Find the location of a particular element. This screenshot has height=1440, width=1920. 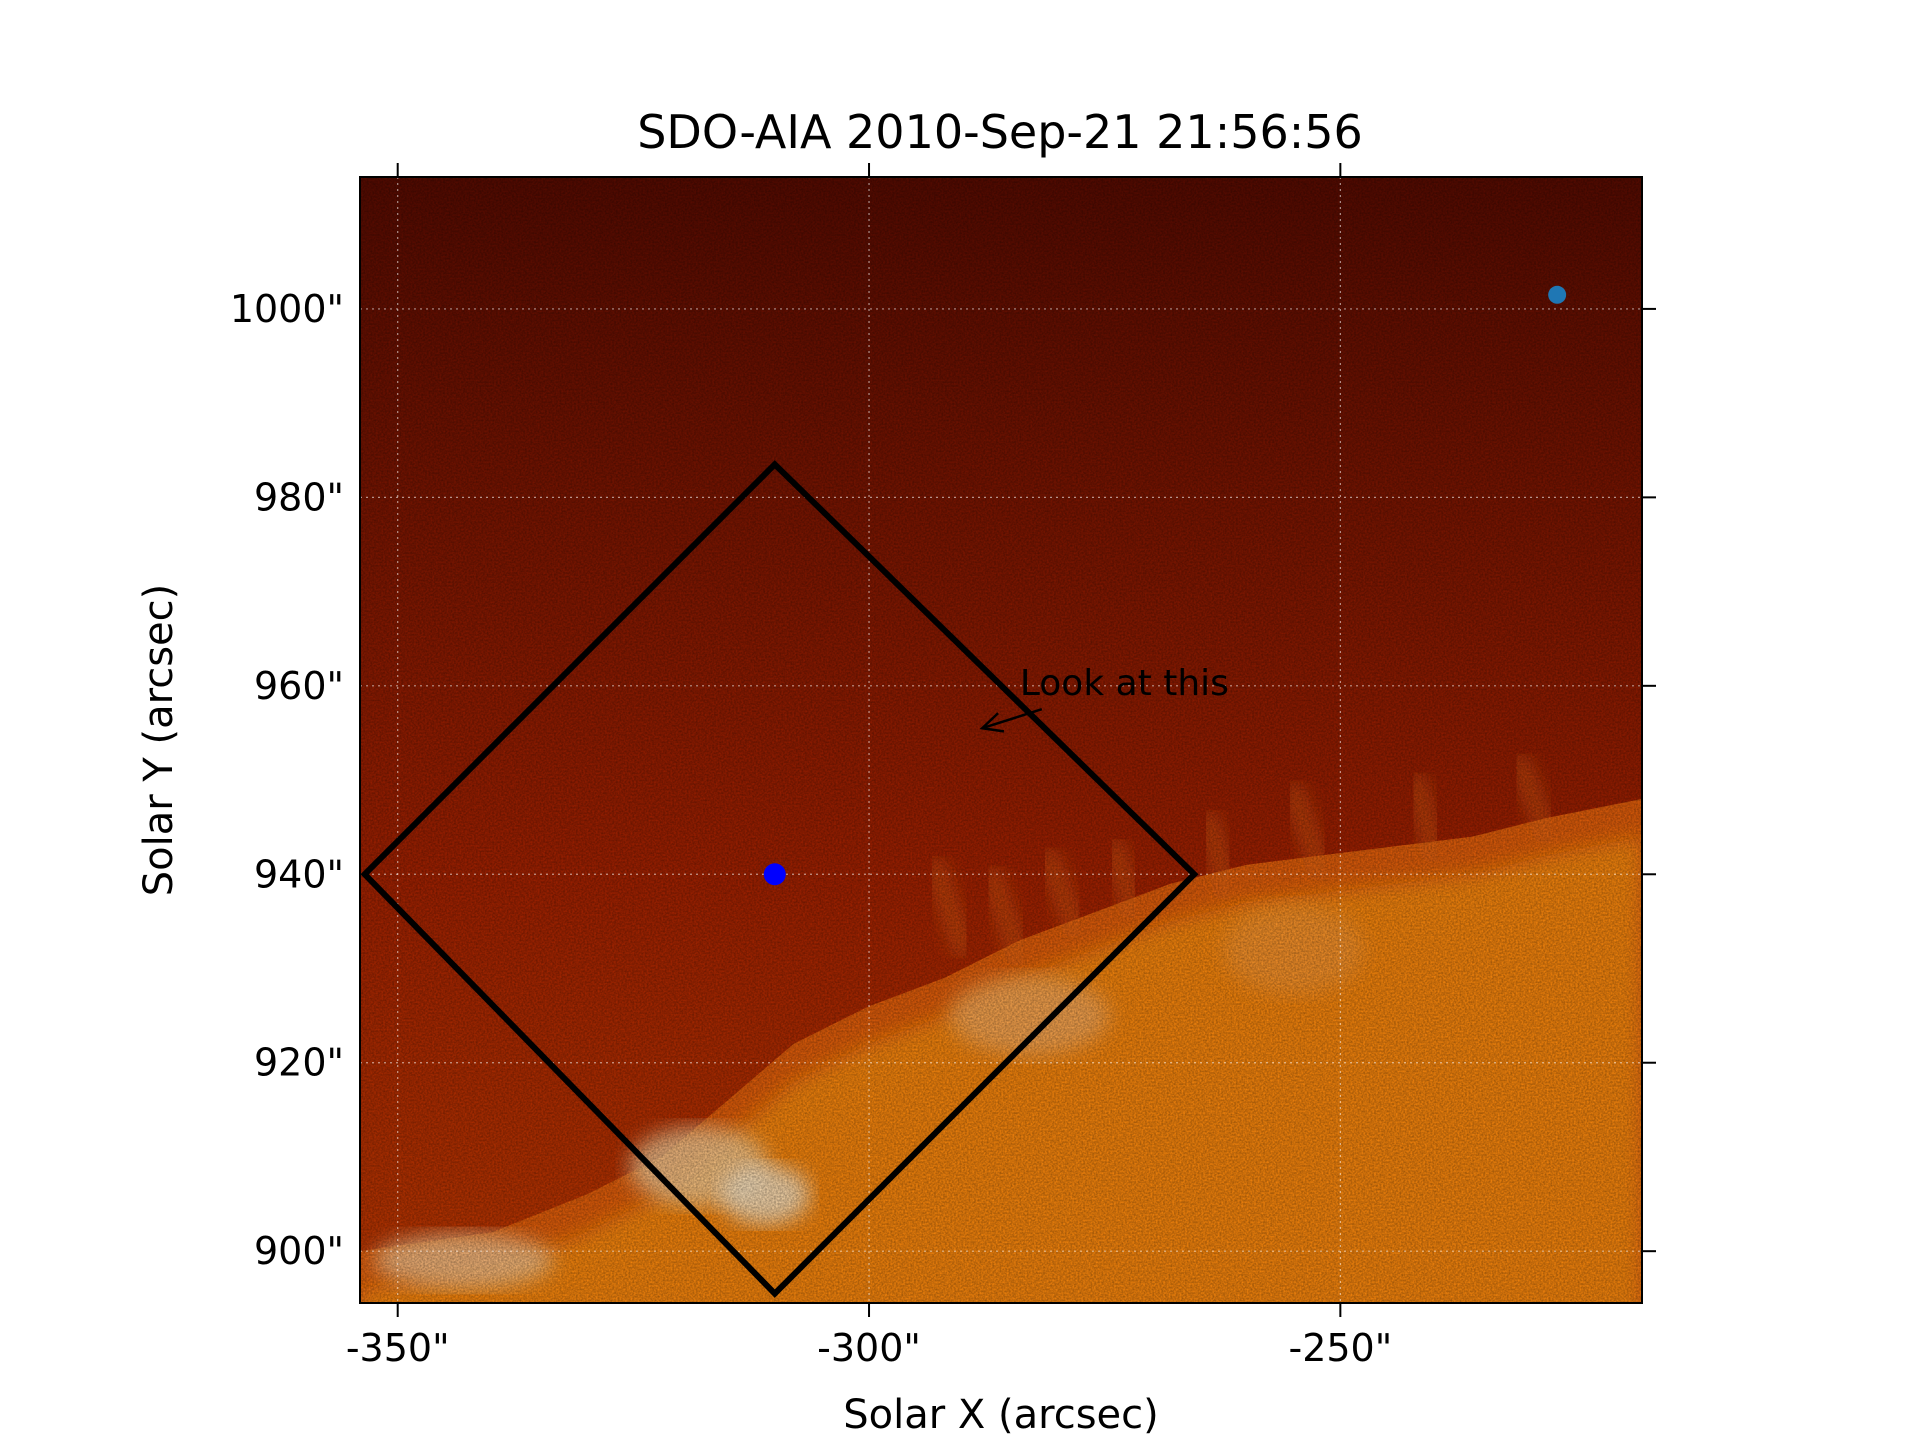

y-tick-label-0: 900" is located at coordinates (299, 1251).